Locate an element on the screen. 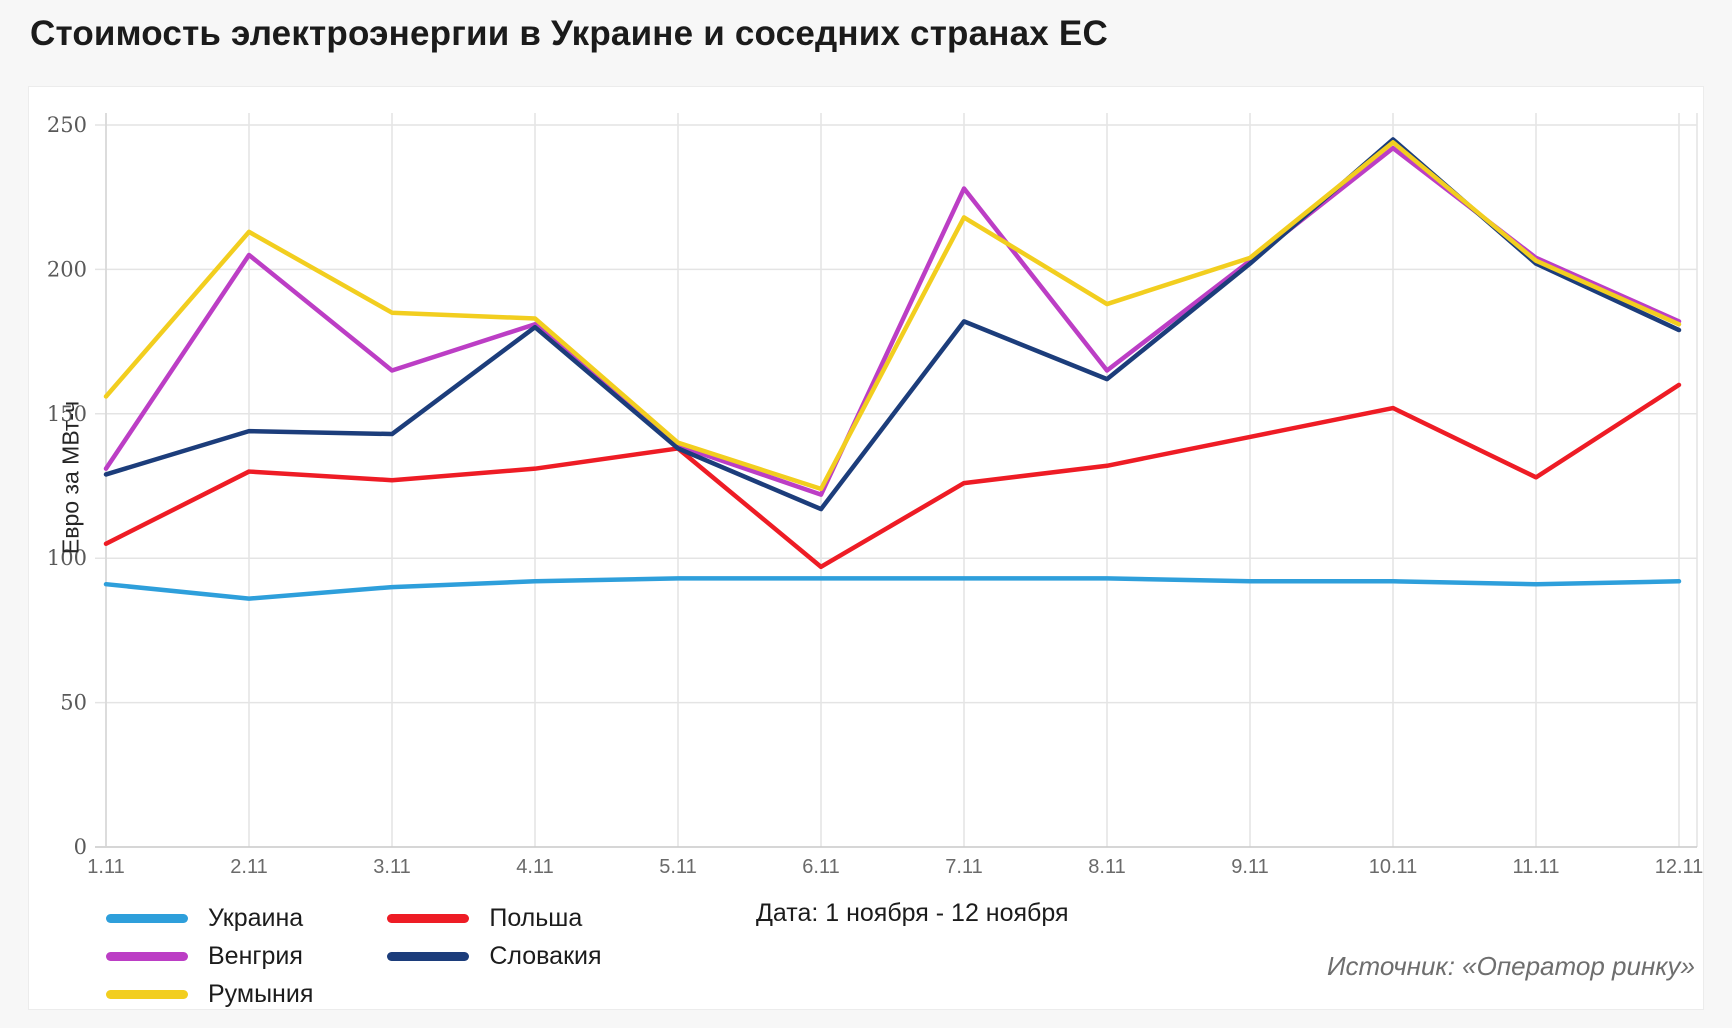 This screenshot has height=1028, width=1732. y-tick-label: 200 is located at coordinates (67, 269).